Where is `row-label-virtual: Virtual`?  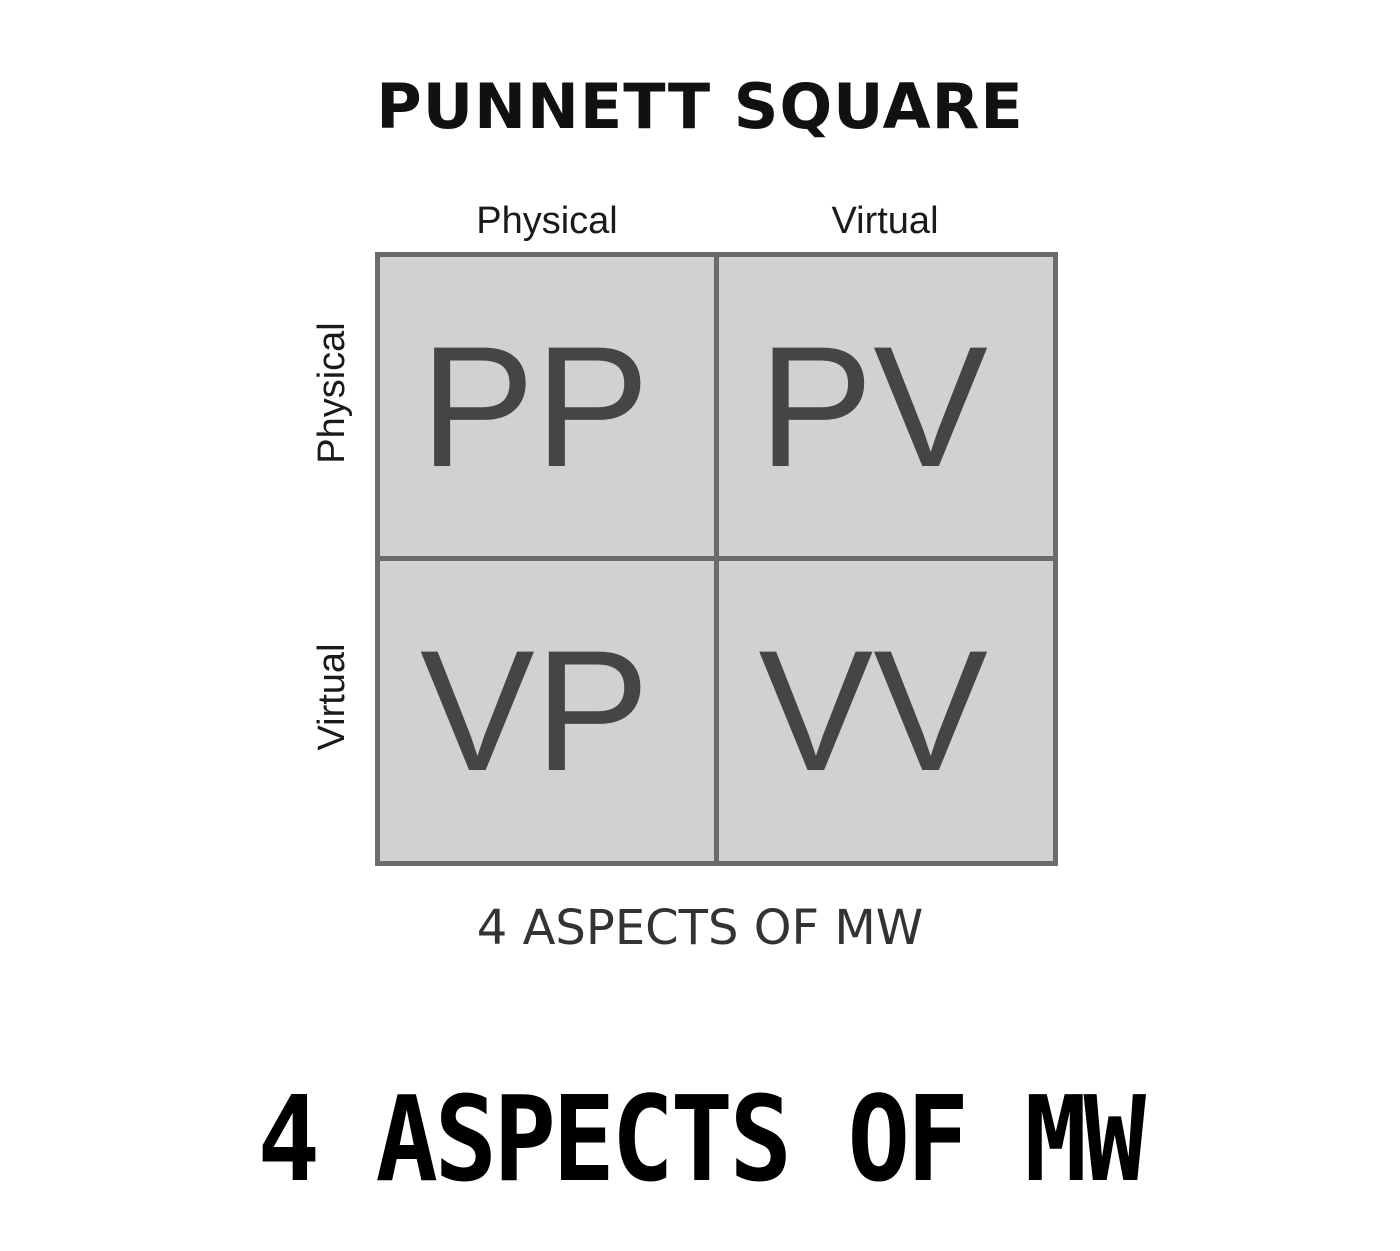
row-label-virtual: Virtual is located at coordinates (332, 697).